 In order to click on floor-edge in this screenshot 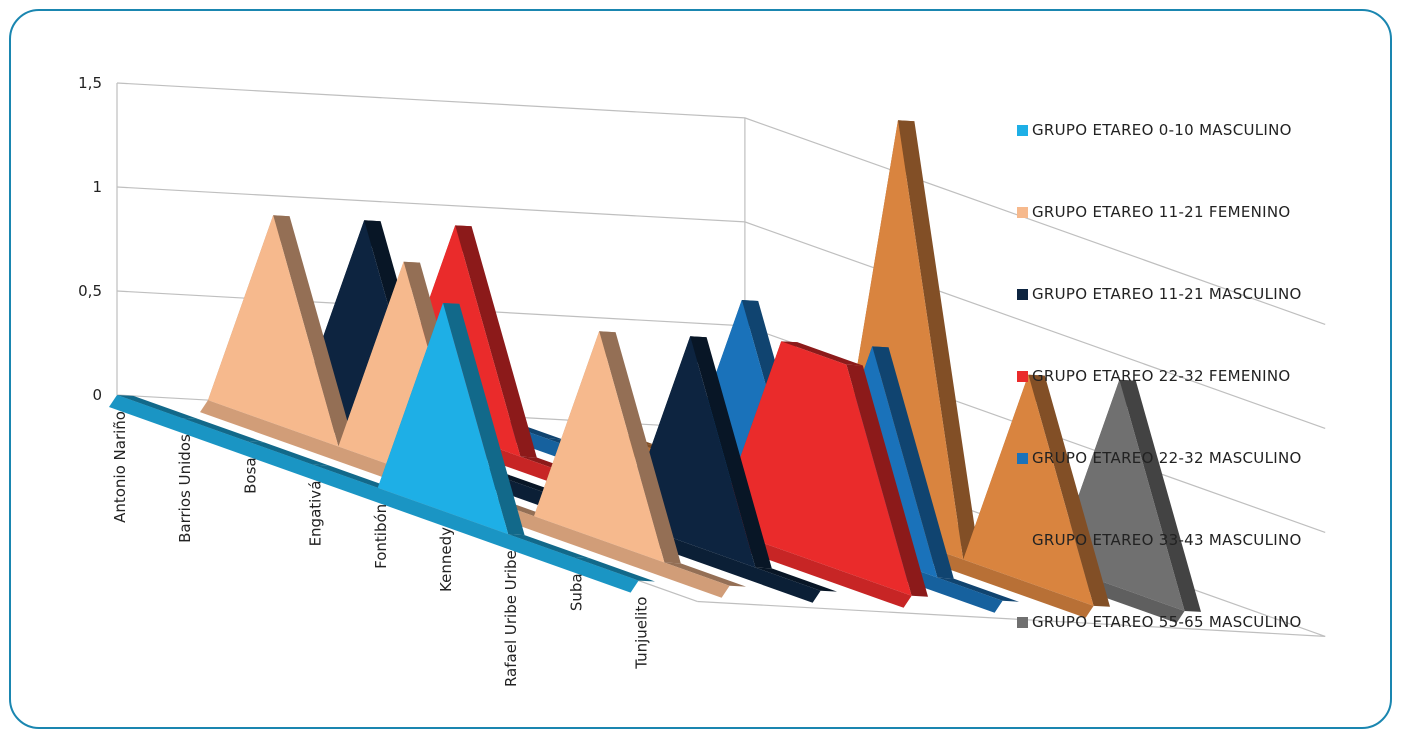, I will do `click(1011, 618)`.